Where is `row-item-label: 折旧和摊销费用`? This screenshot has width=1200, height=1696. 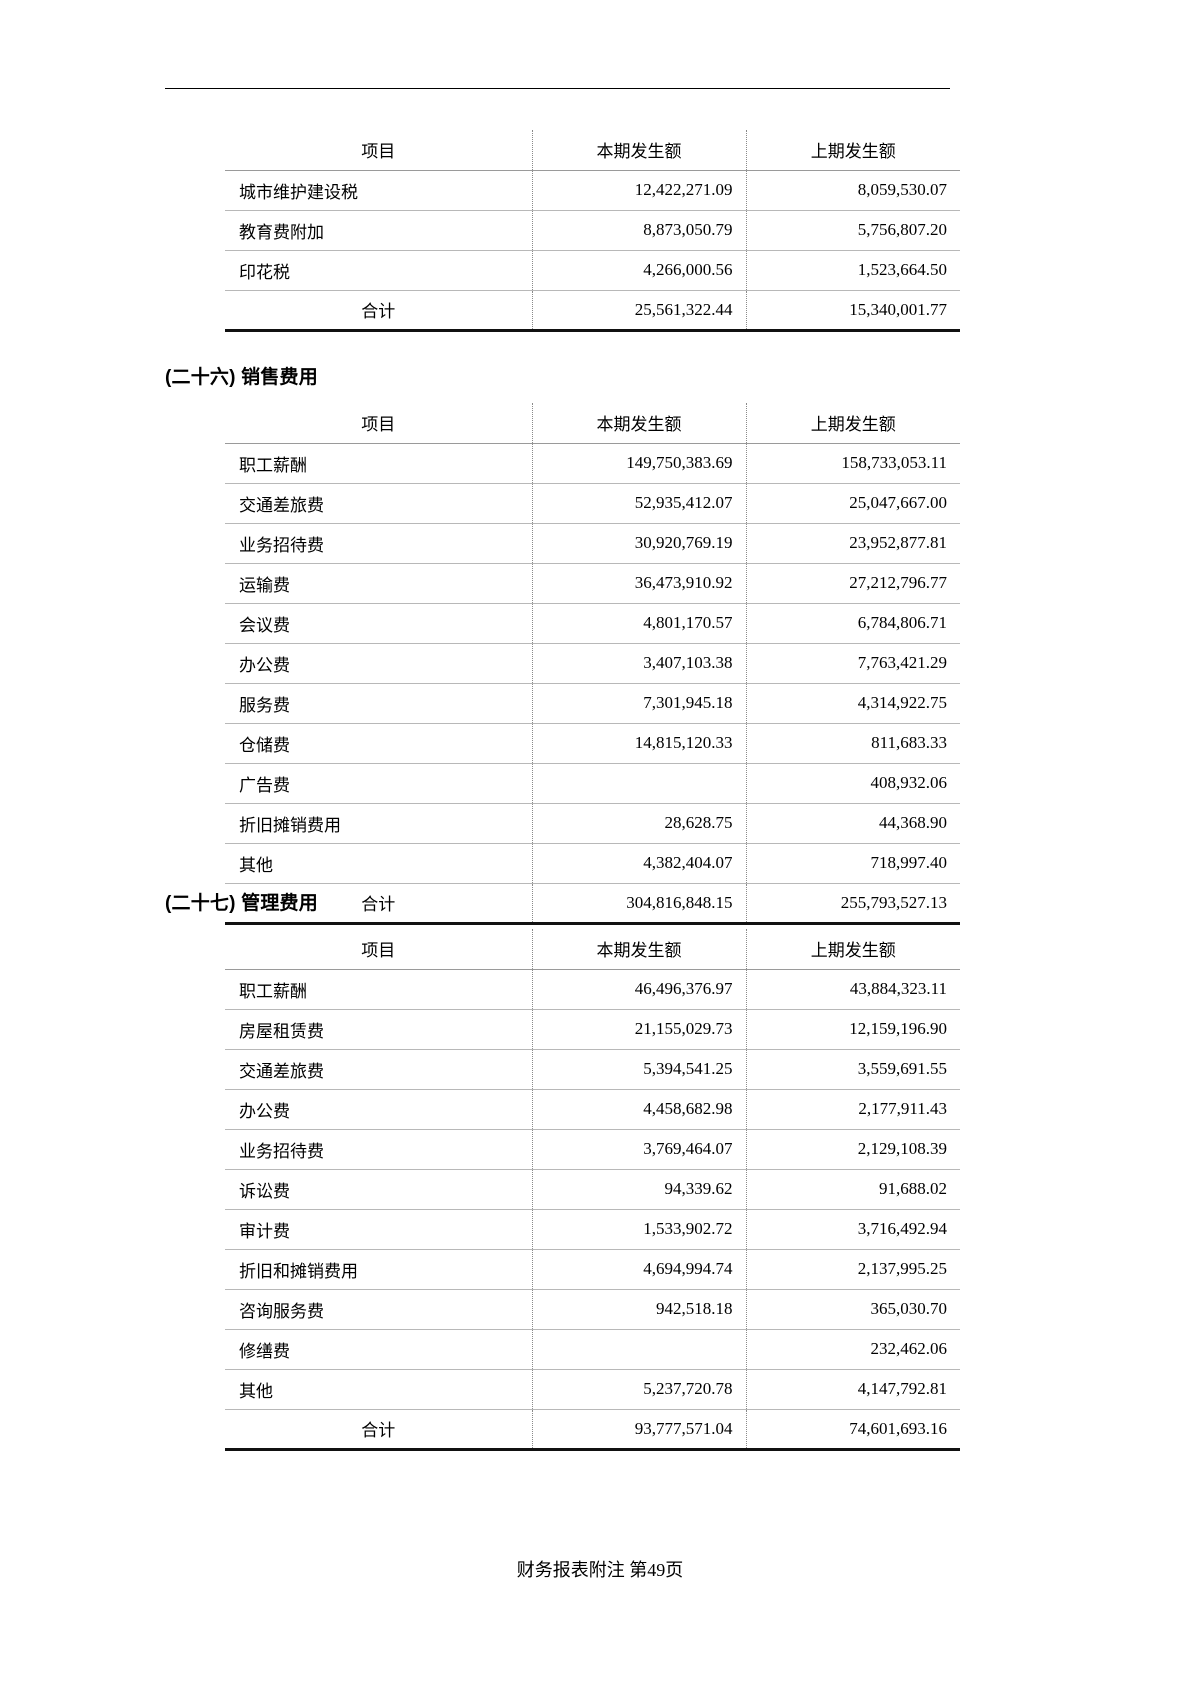 row-item-label: 折旧和摊销费用 is located at coordinates (378, 1269).